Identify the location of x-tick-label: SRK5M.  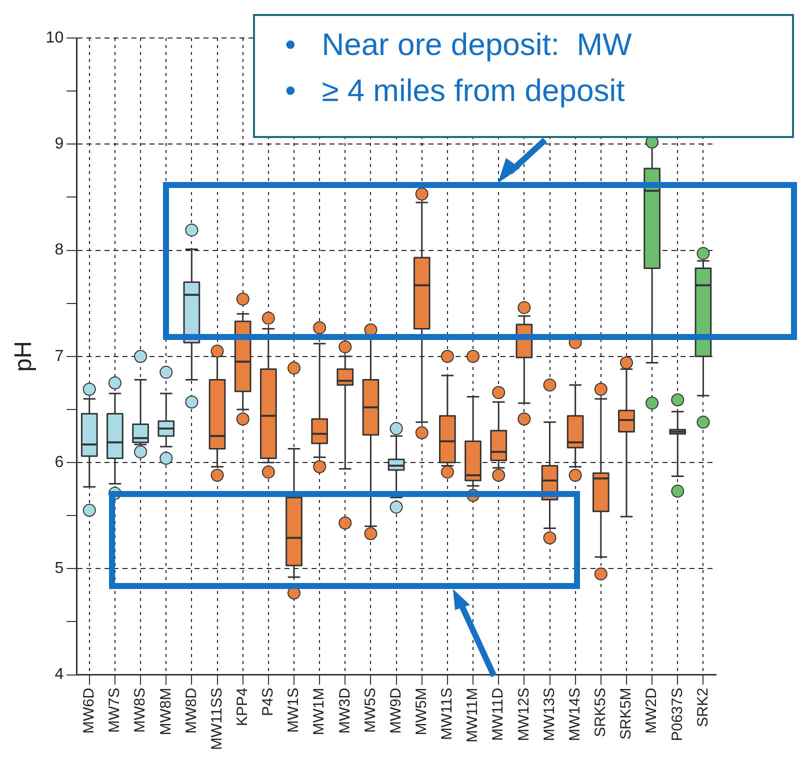
(626, 714).